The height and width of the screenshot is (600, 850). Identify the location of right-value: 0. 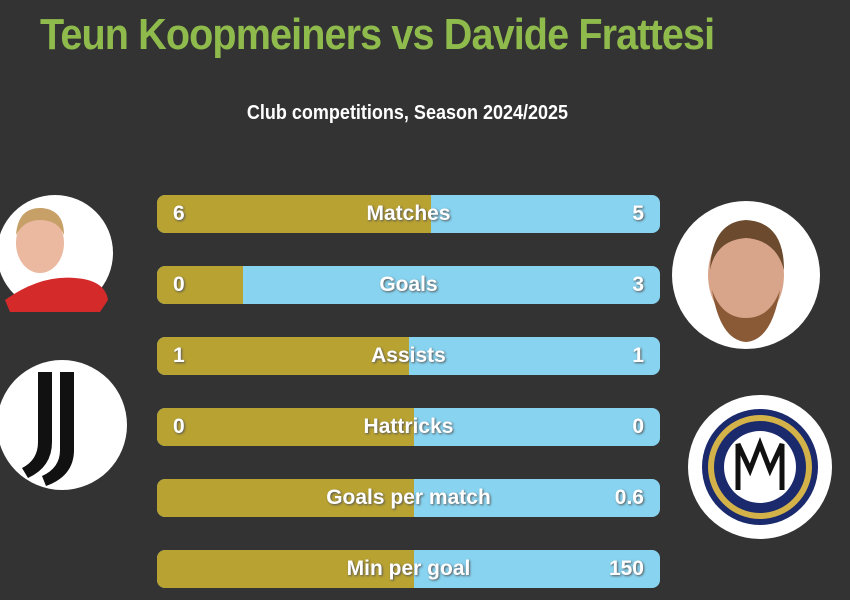
(638, 426).